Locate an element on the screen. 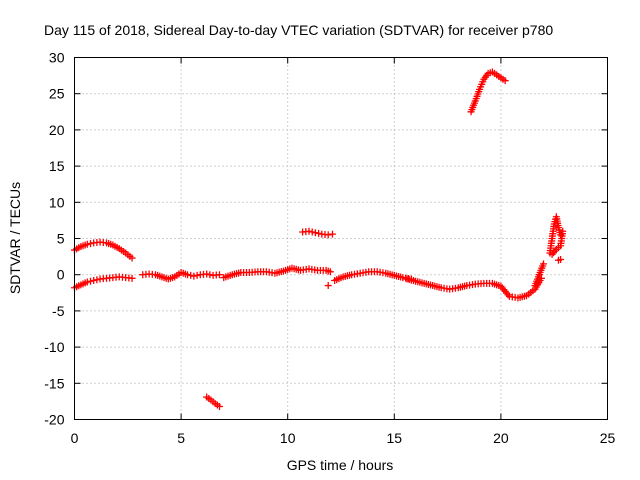  x-tick-label: 20 is located at coordinates (501, 438).